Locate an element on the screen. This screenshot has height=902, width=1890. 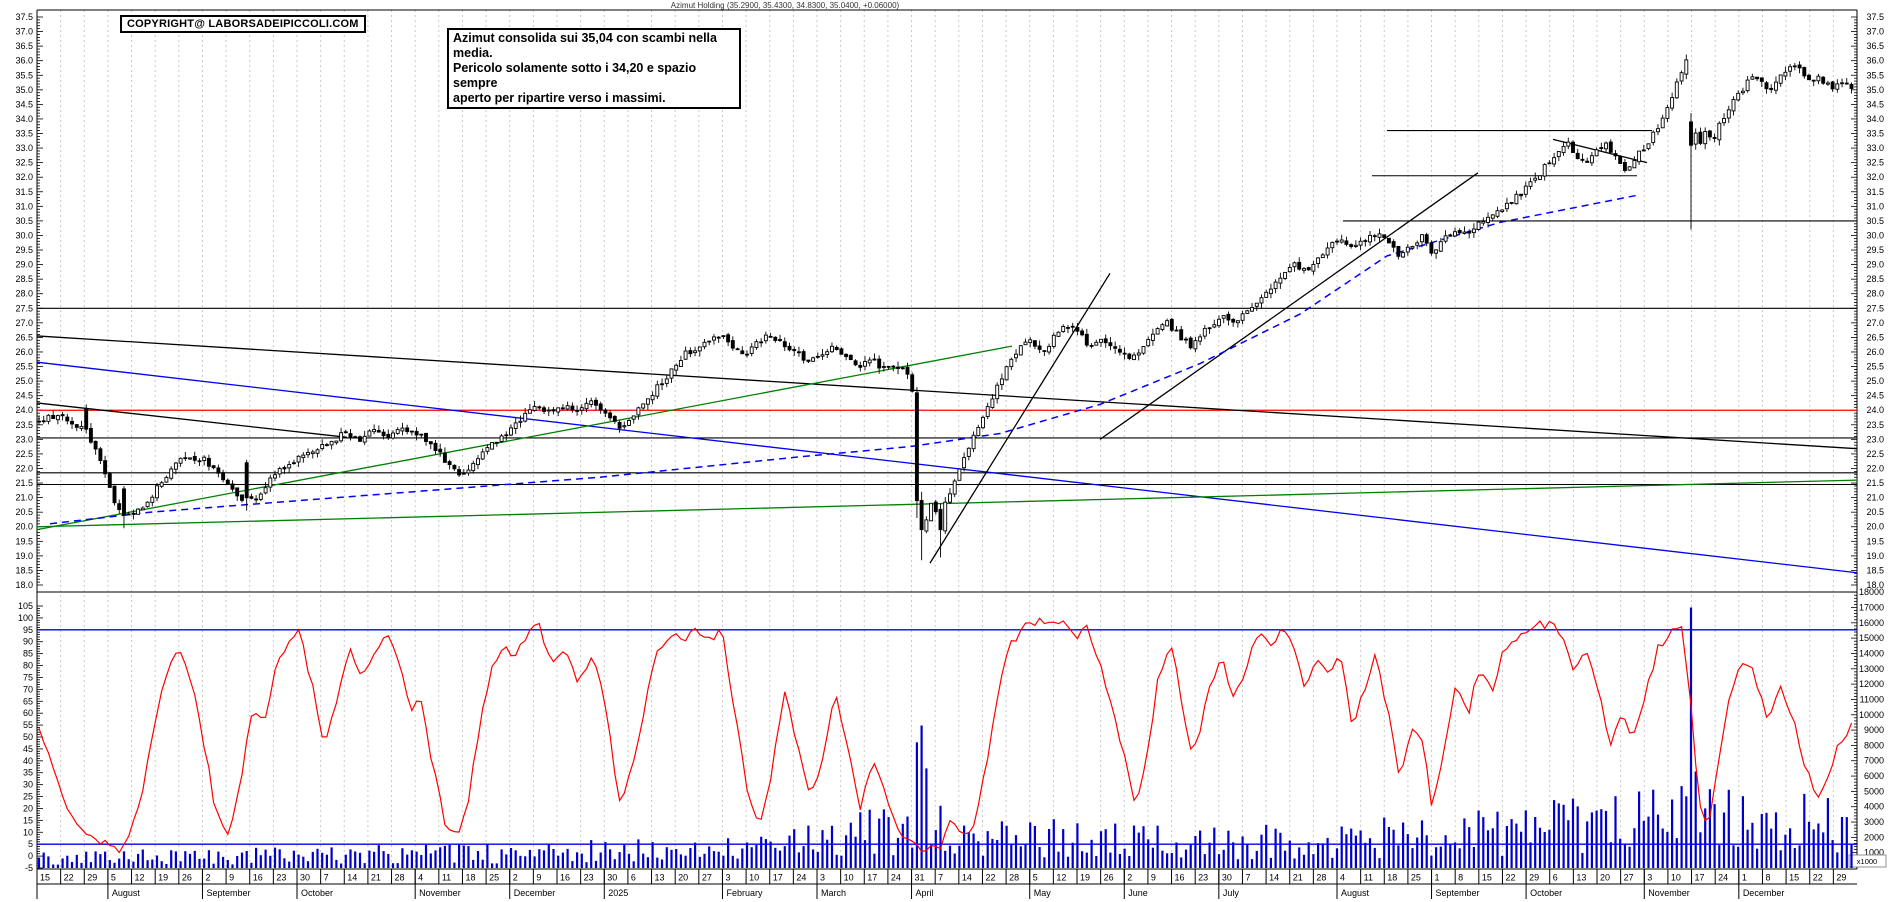
svg-text: 31.0 is located at coordinates (24, 206).